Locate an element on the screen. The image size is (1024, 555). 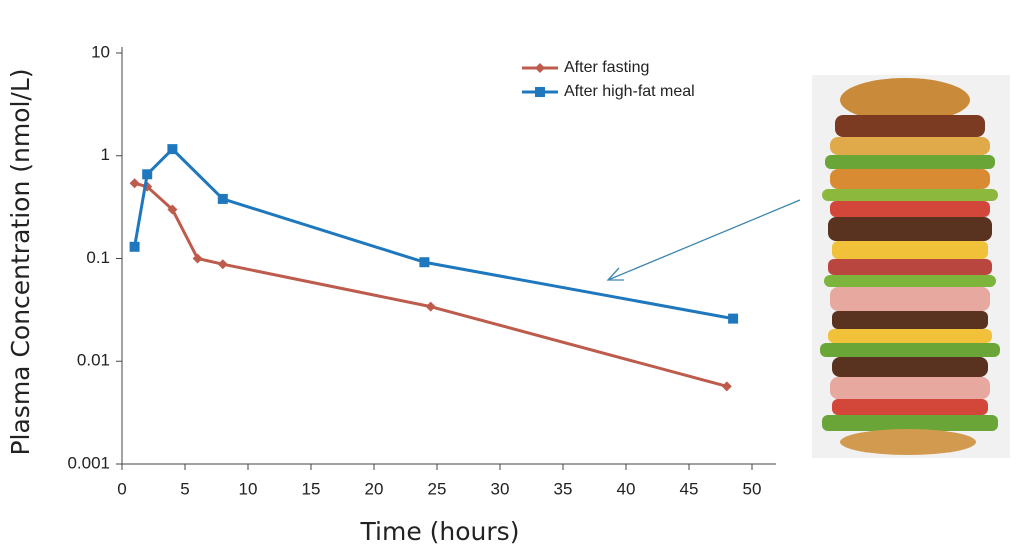
y-tick-label: 1 is located at coordinates (105, 154).